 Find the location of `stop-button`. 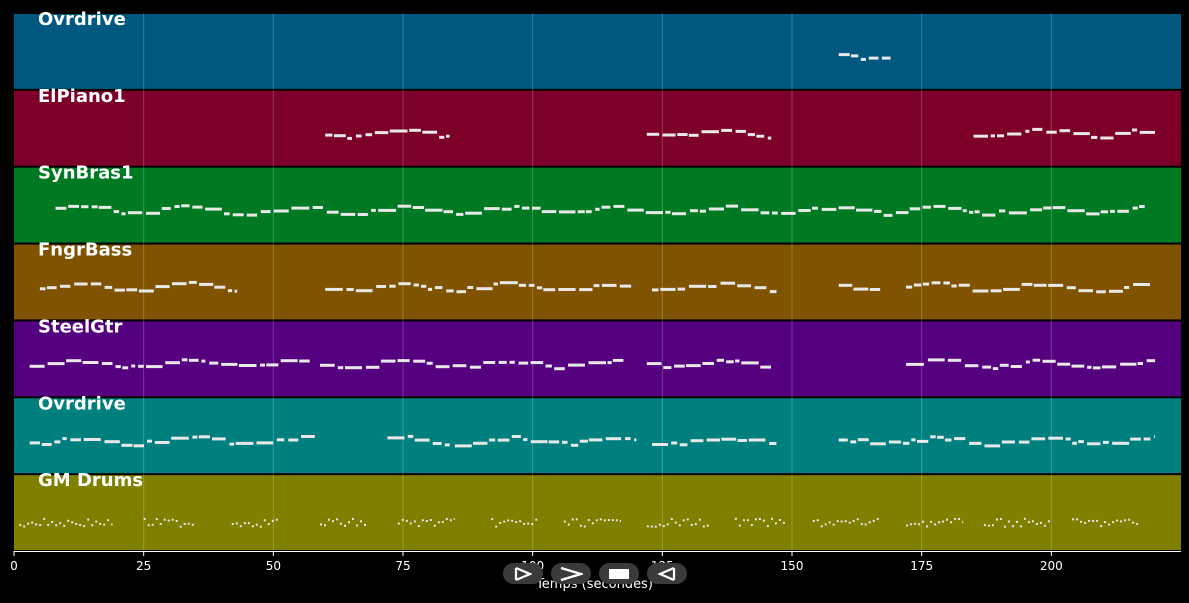

stop-button is located at coordinates (619, 573).